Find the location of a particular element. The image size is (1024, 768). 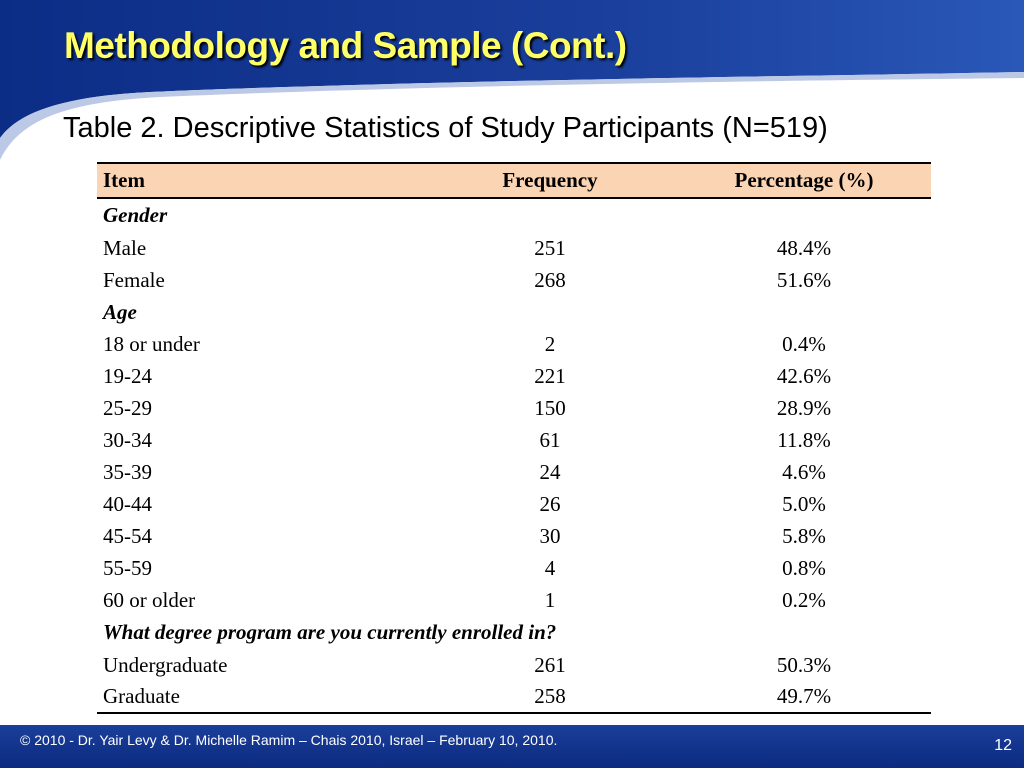

row-percentage: 0.4% is located at coordinates (804, 343).